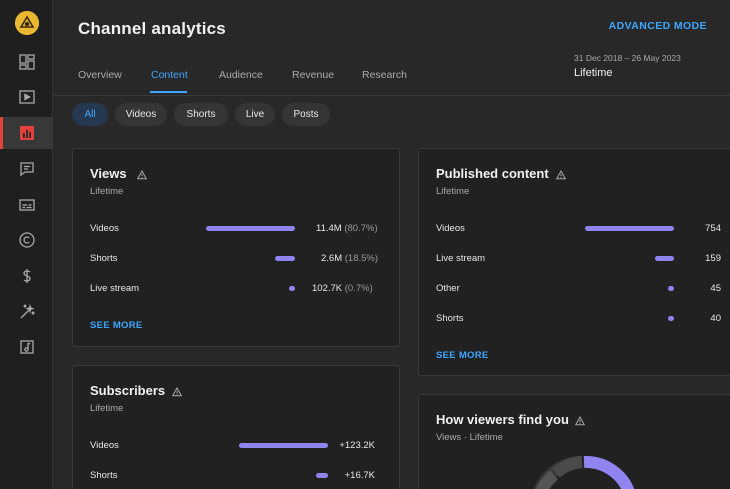 Image resolution: width=730 pixels, height=489 pixels. What do you see at coordinates (313, 75) in the screenshot?
I see `tab-revenue: Revenue` at bounding box center [313, 75].